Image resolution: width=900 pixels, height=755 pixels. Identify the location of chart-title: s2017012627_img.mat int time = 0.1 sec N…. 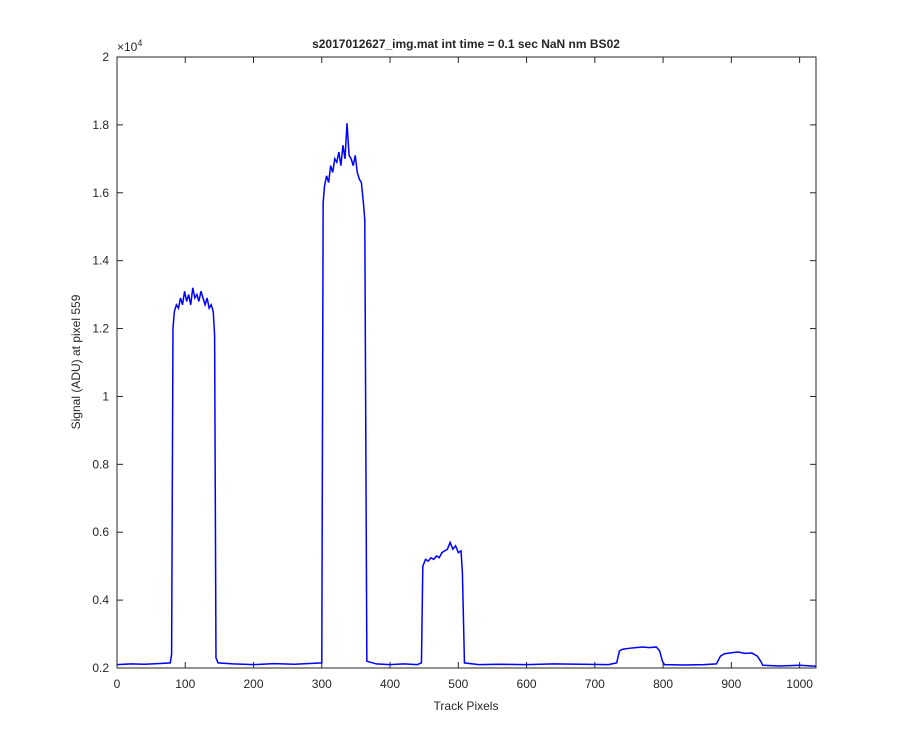
(466, 44).